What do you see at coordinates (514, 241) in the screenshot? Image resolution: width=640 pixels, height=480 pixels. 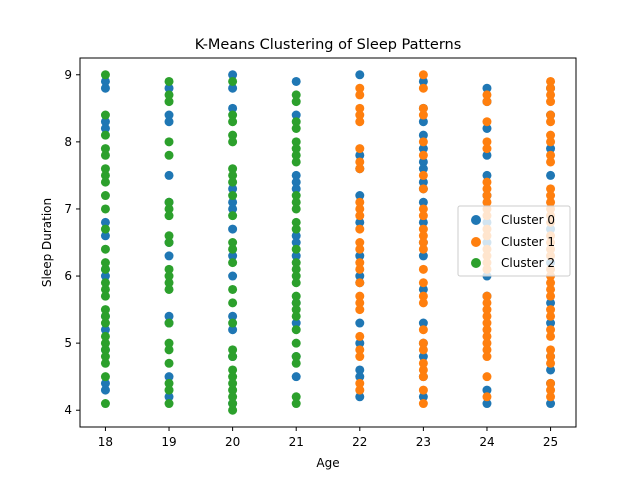 I see `legend: Cluster 0 Cluster 1 Cluster 2` at bounding box center [514, 241].